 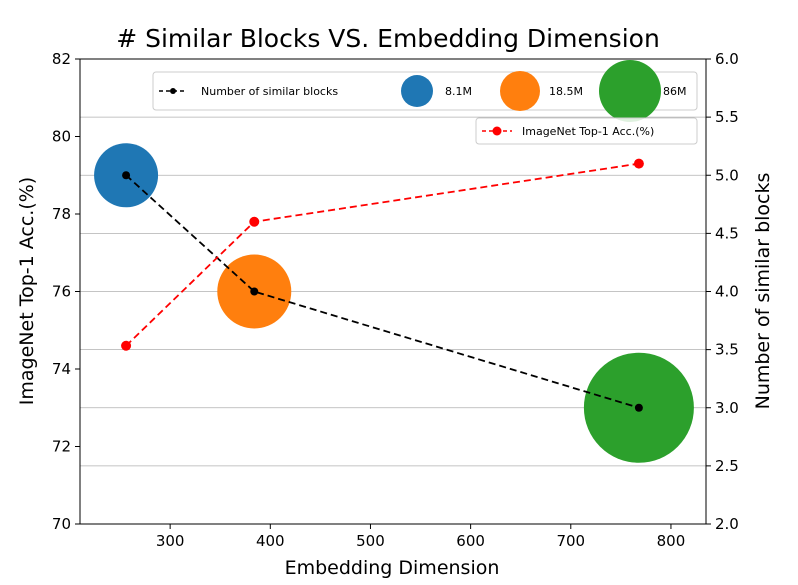 What do you see at coordinates (61, 292) in the screenshot?
I see `y-tick-label: 76` at bounding box center [61, 292].